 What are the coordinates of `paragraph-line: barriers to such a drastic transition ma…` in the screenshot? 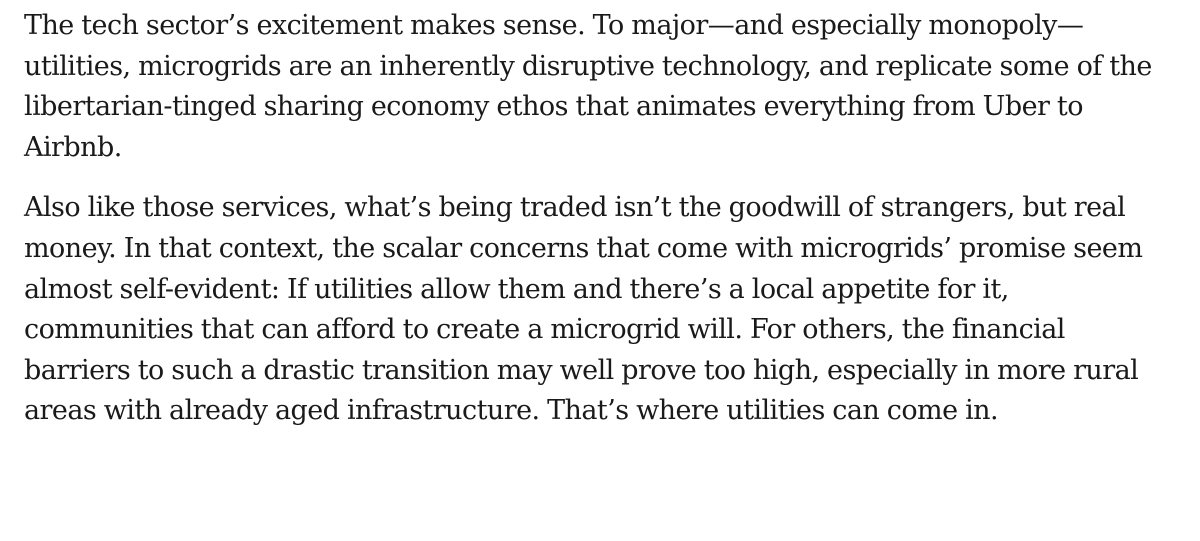 It's located at (581, 370).